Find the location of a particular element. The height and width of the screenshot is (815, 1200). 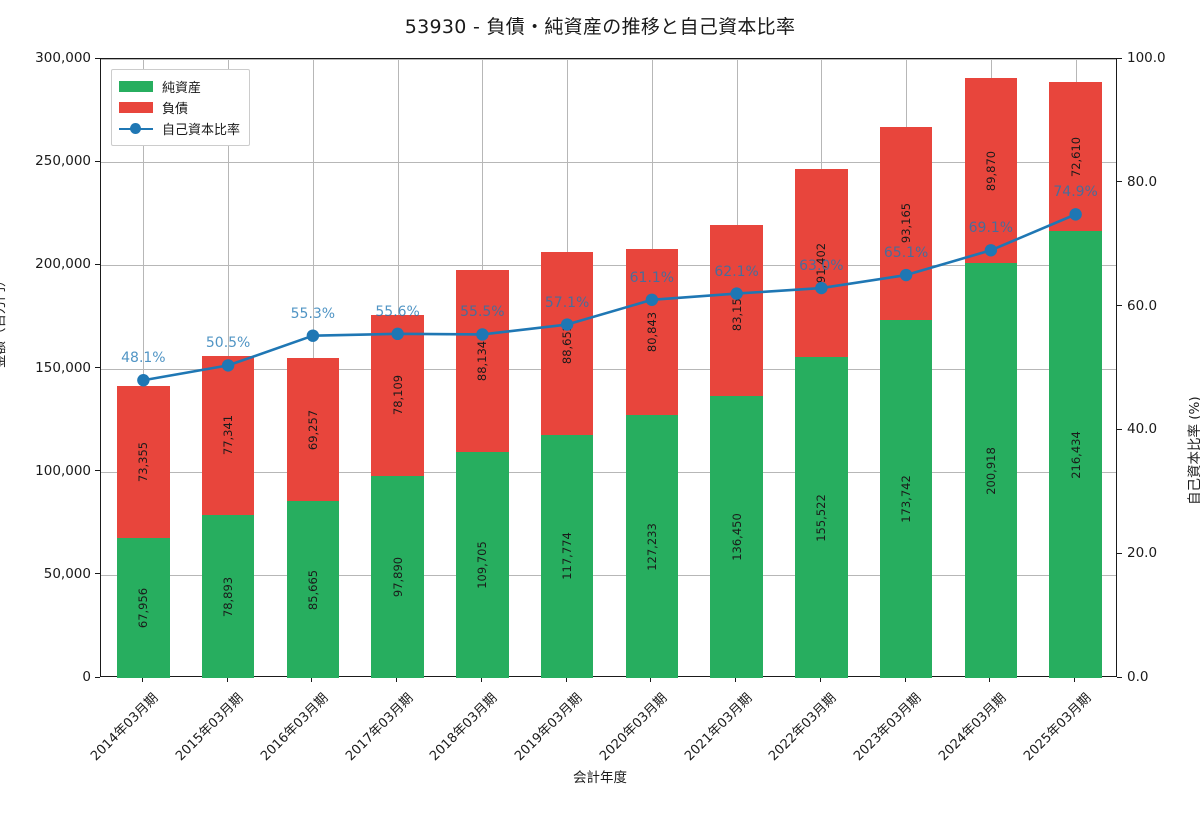

bar-value-label: 127,233 is located at coordinates (651, 546).